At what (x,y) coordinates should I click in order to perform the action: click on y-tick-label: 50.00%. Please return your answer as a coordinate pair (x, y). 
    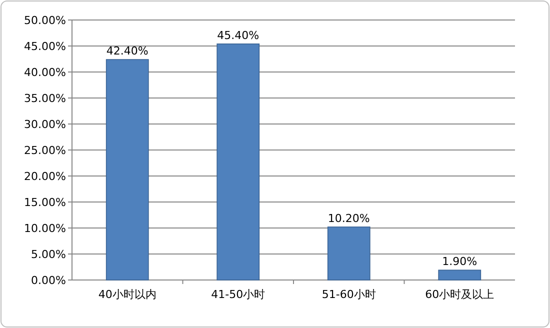
    Looking at the image, I should click on (45, 20).